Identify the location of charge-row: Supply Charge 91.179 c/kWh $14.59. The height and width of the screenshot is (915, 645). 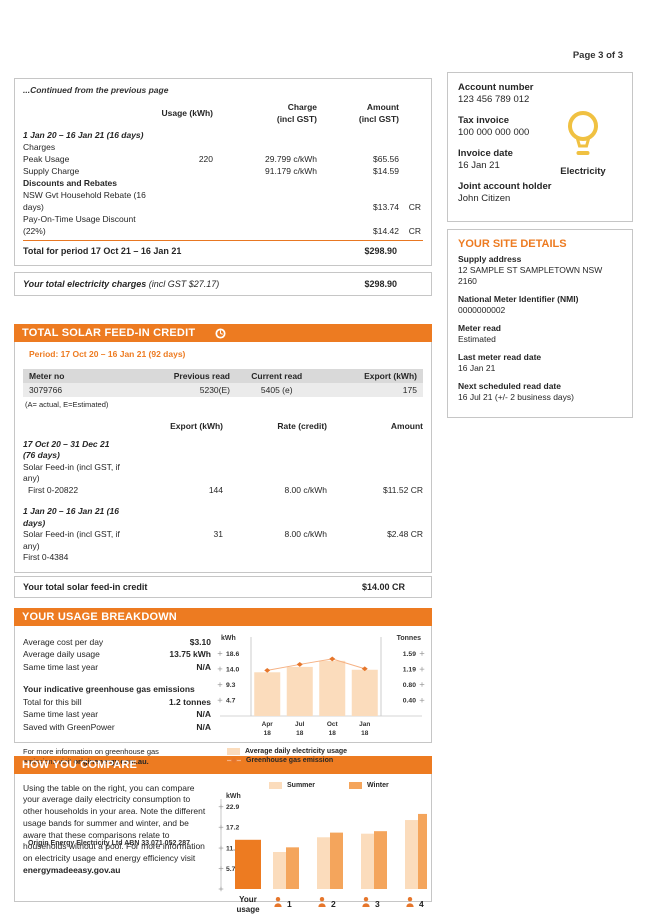
(211, 171).